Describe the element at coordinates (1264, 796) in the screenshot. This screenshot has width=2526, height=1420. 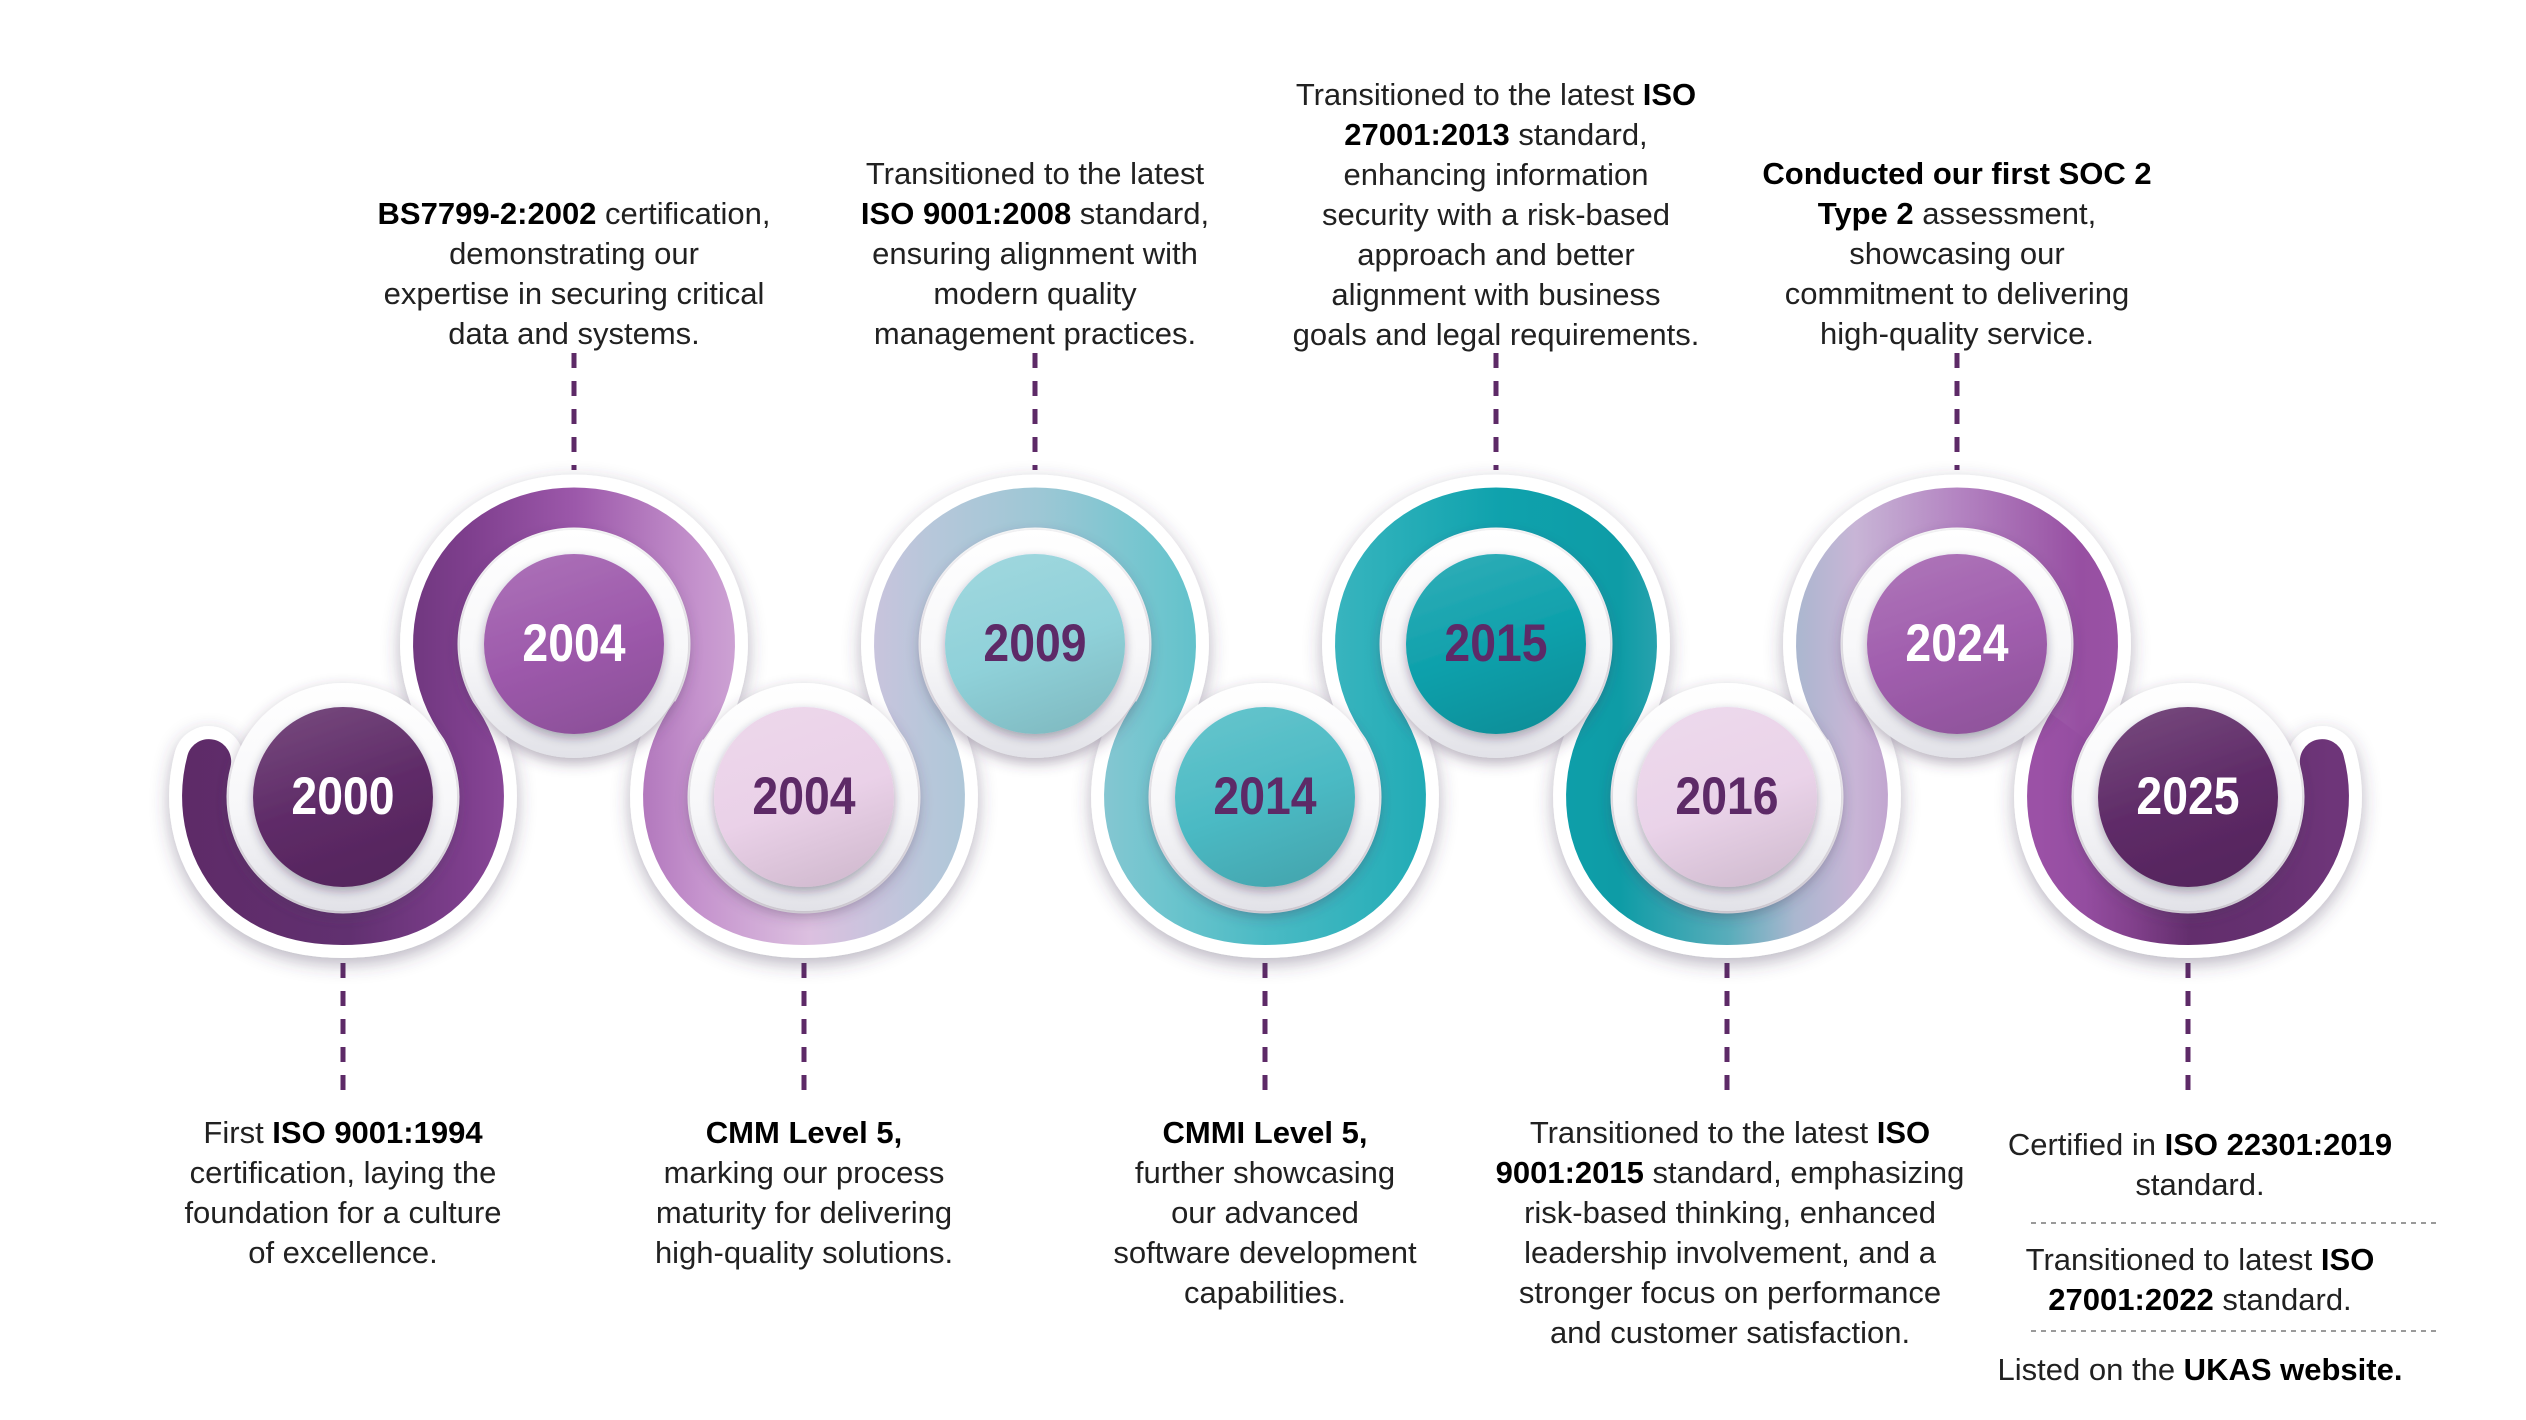
I see `svg-text: 2014` at that location.